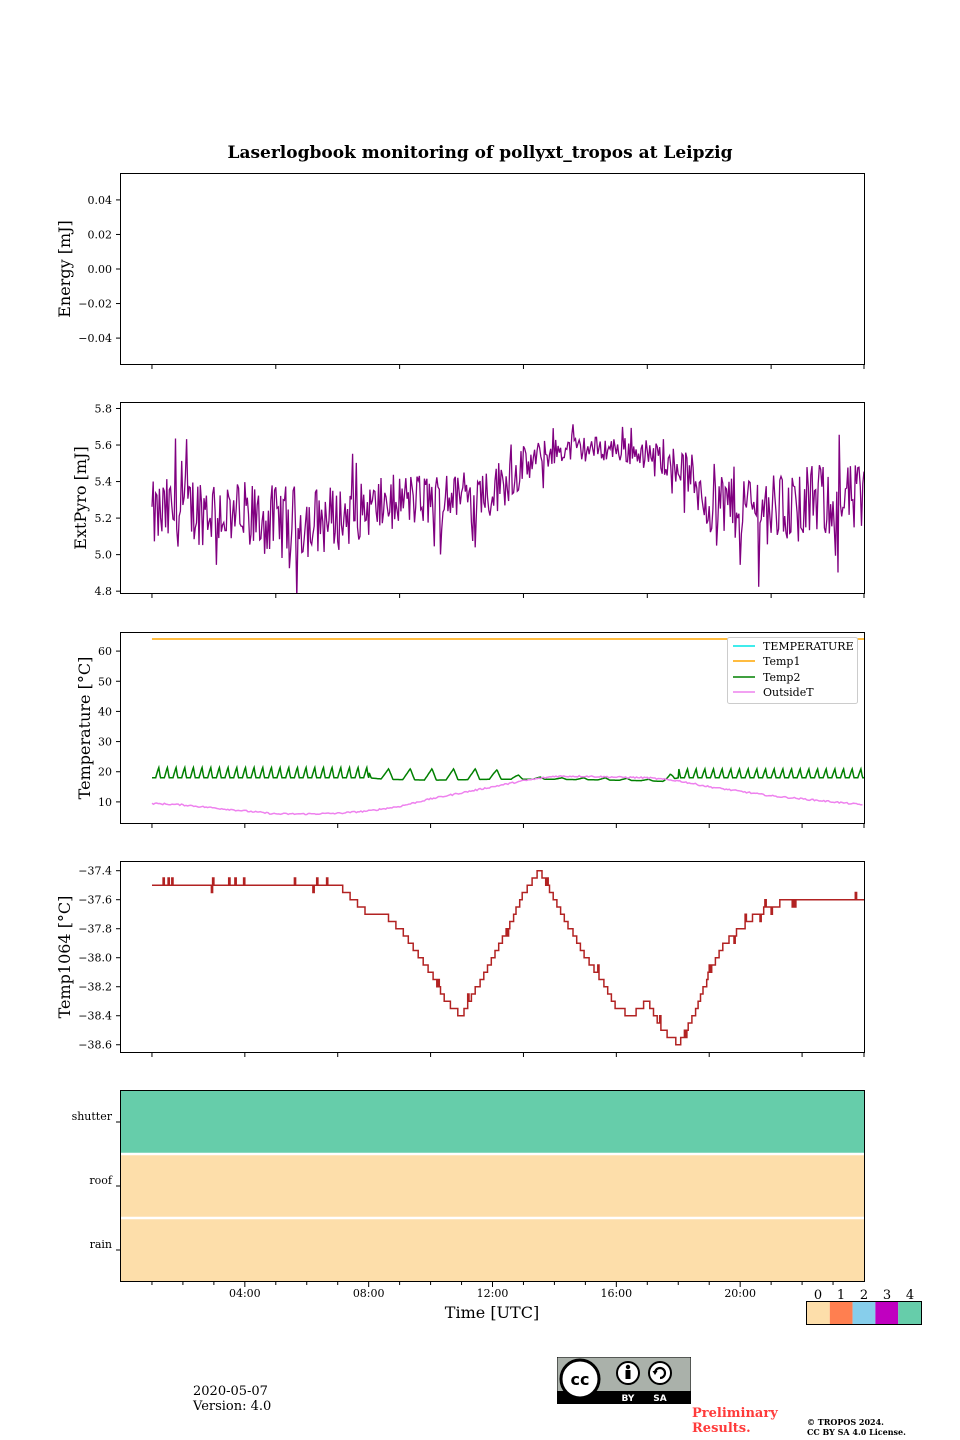 The image size is (960, 1440). Describe the element at coordinates (230, 1391) in the screenshot. I see `footer-date: 2020-05-07` at that location.